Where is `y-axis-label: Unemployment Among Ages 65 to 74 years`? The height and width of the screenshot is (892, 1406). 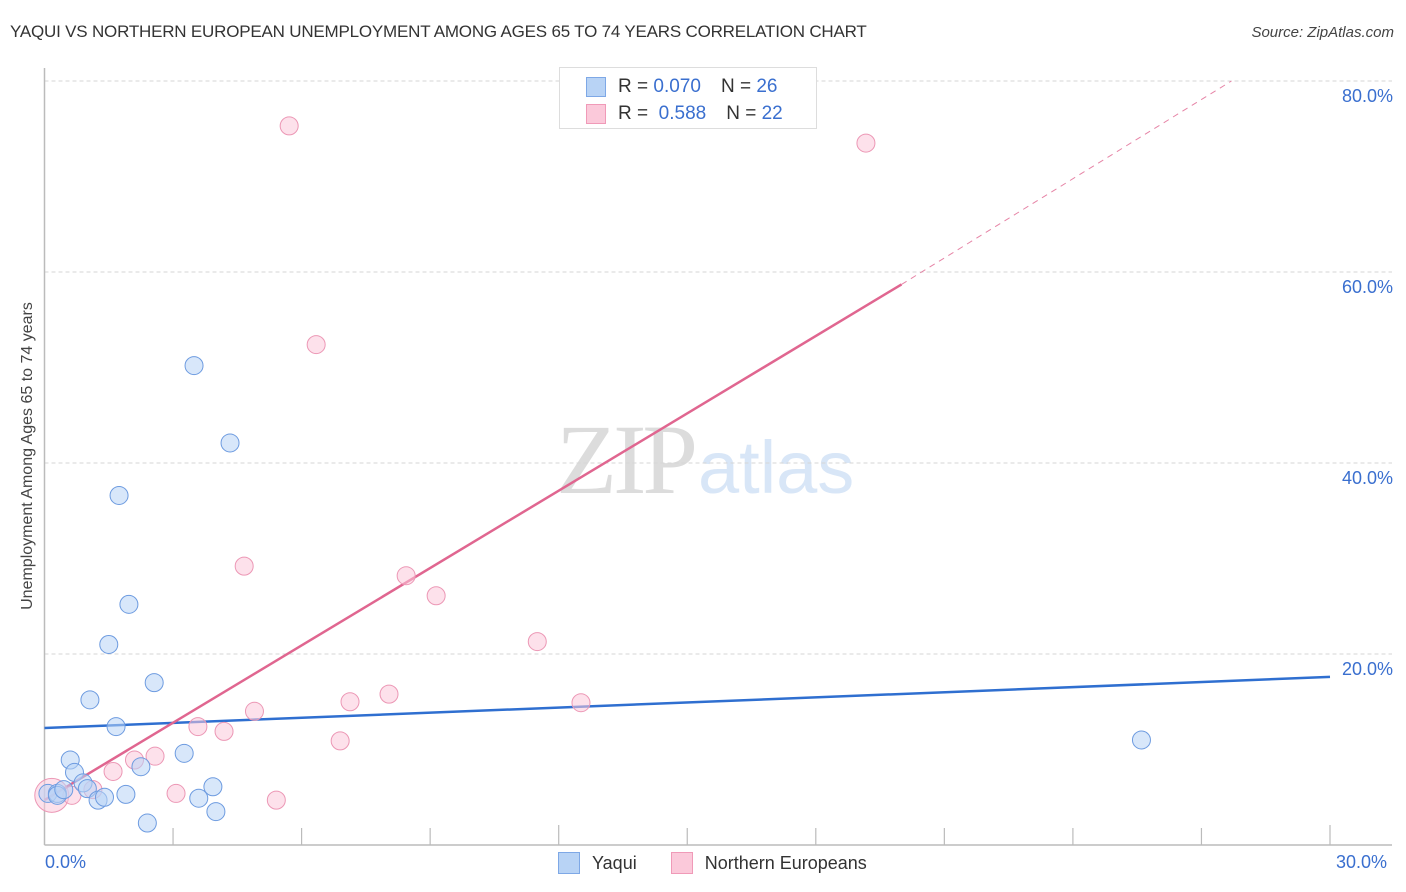 y-axis-label: Unemployment Among Ages 65 to 74 years is located at coordinates (27, 456).